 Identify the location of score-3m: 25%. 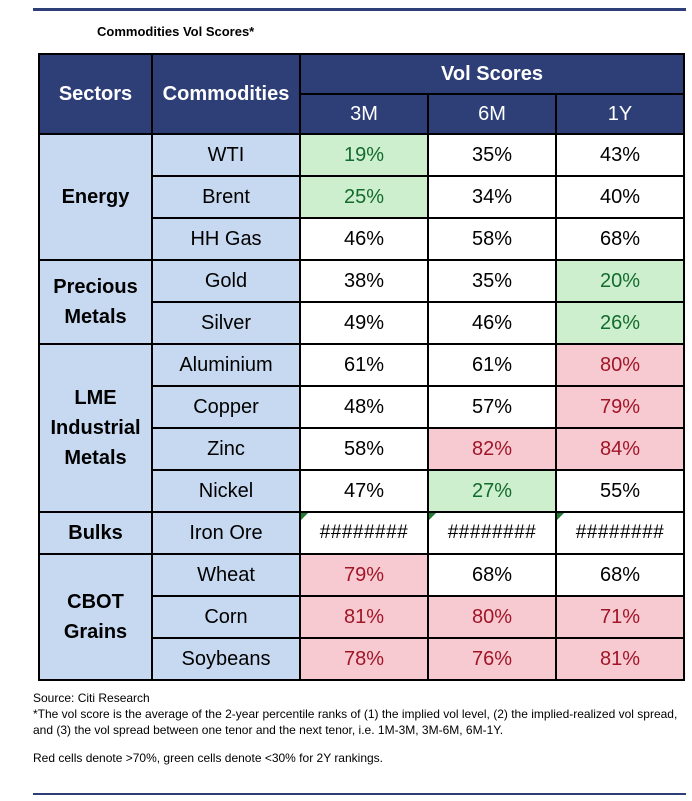
(364, 197).